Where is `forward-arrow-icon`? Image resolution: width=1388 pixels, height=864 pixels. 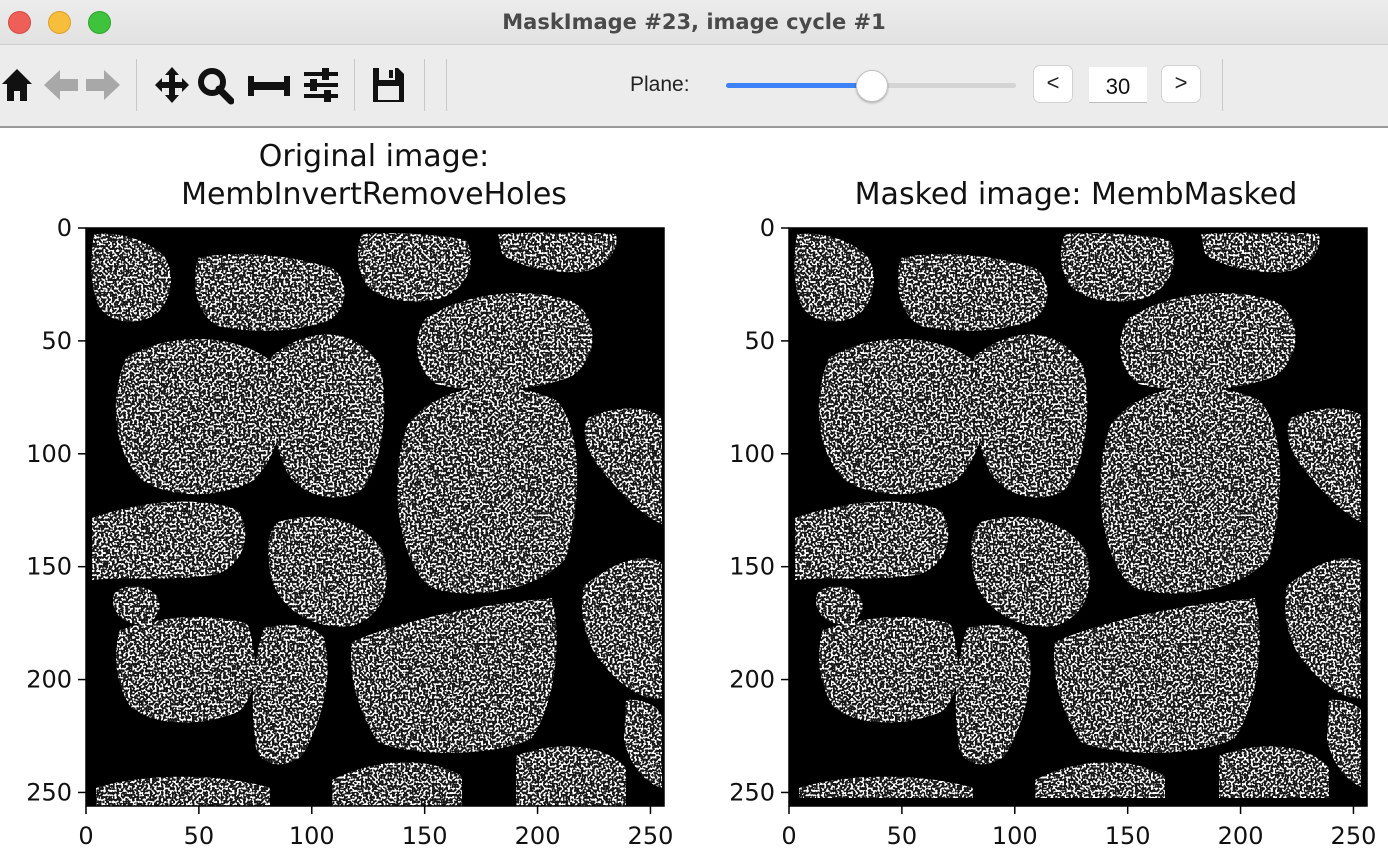 forward-arrow-icon is located at coordinates (103, 85).